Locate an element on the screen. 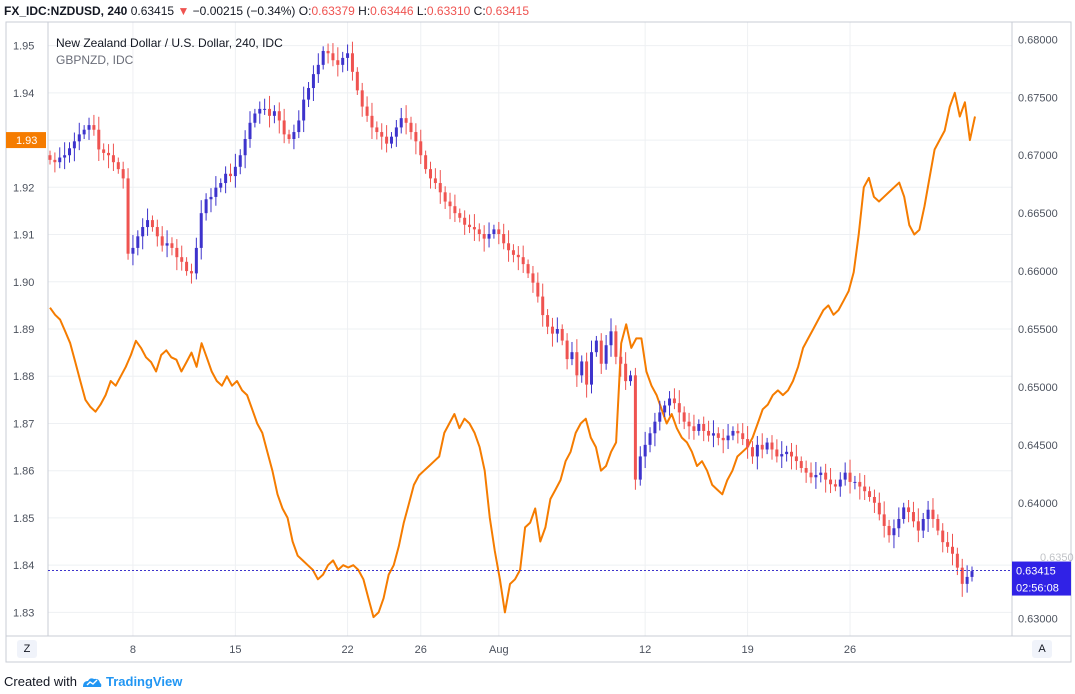  right-tick-label: 0.64500 is located at coordinates (1038, 446).